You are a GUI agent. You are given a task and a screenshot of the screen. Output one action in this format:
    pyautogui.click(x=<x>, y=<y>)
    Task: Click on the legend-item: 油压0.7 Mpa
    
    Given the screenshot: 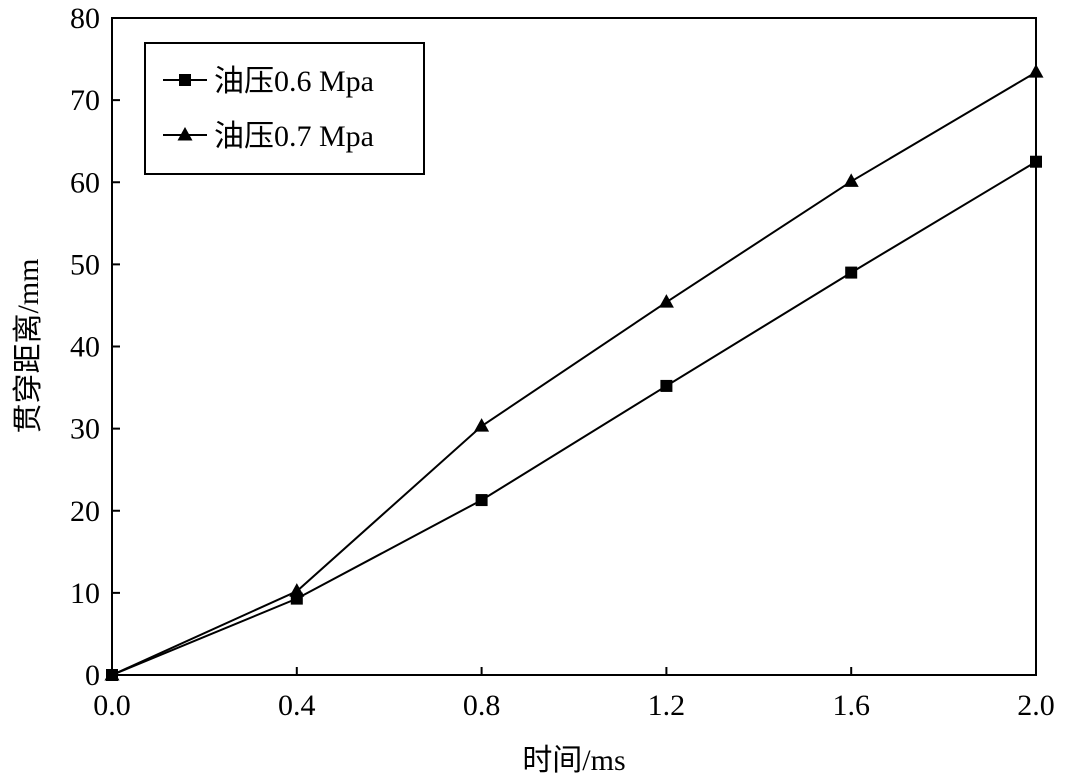 What is the action you would take?
    pyautogui.click(x=268, y=136)
    